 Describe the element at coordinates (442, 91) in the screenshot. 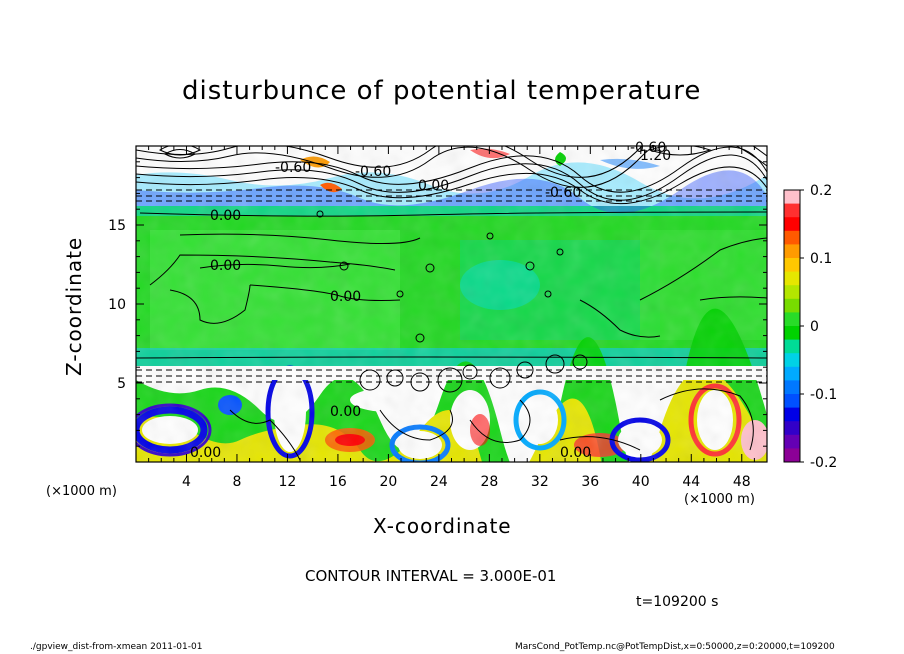

I see `chart-title: disturbunce of potential temperature` at that location.